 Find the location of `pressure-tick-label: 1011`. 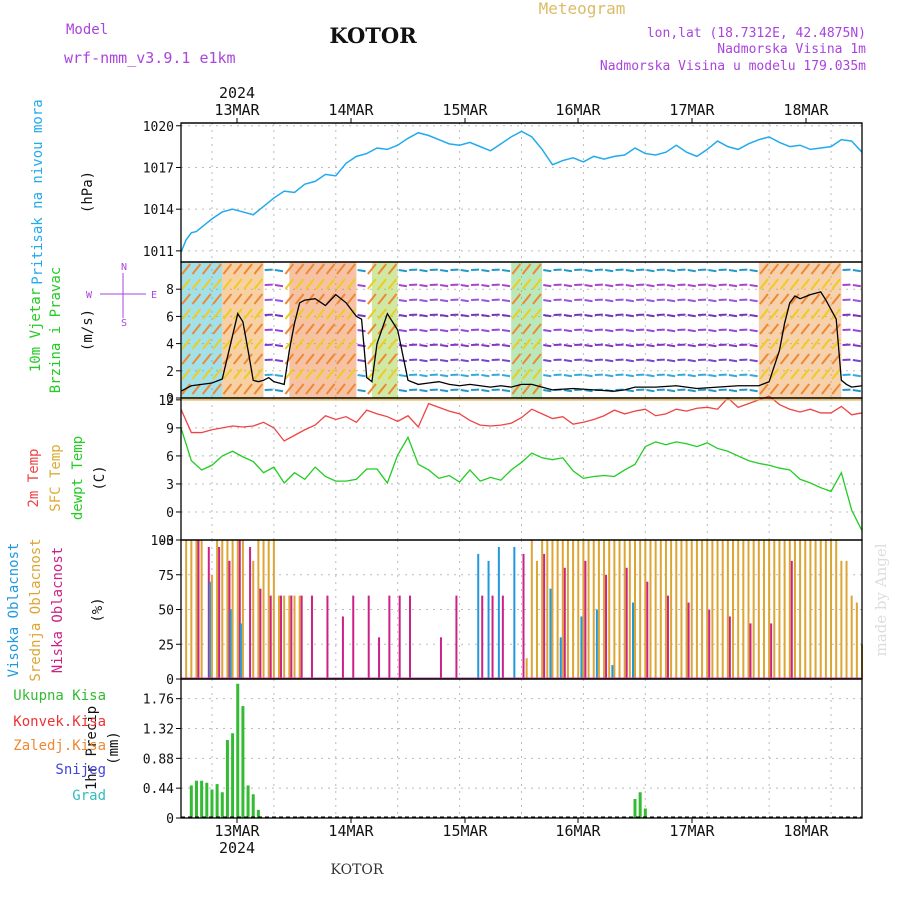

pressure-tick-label: 1011 is located at coordinates (158, 252).